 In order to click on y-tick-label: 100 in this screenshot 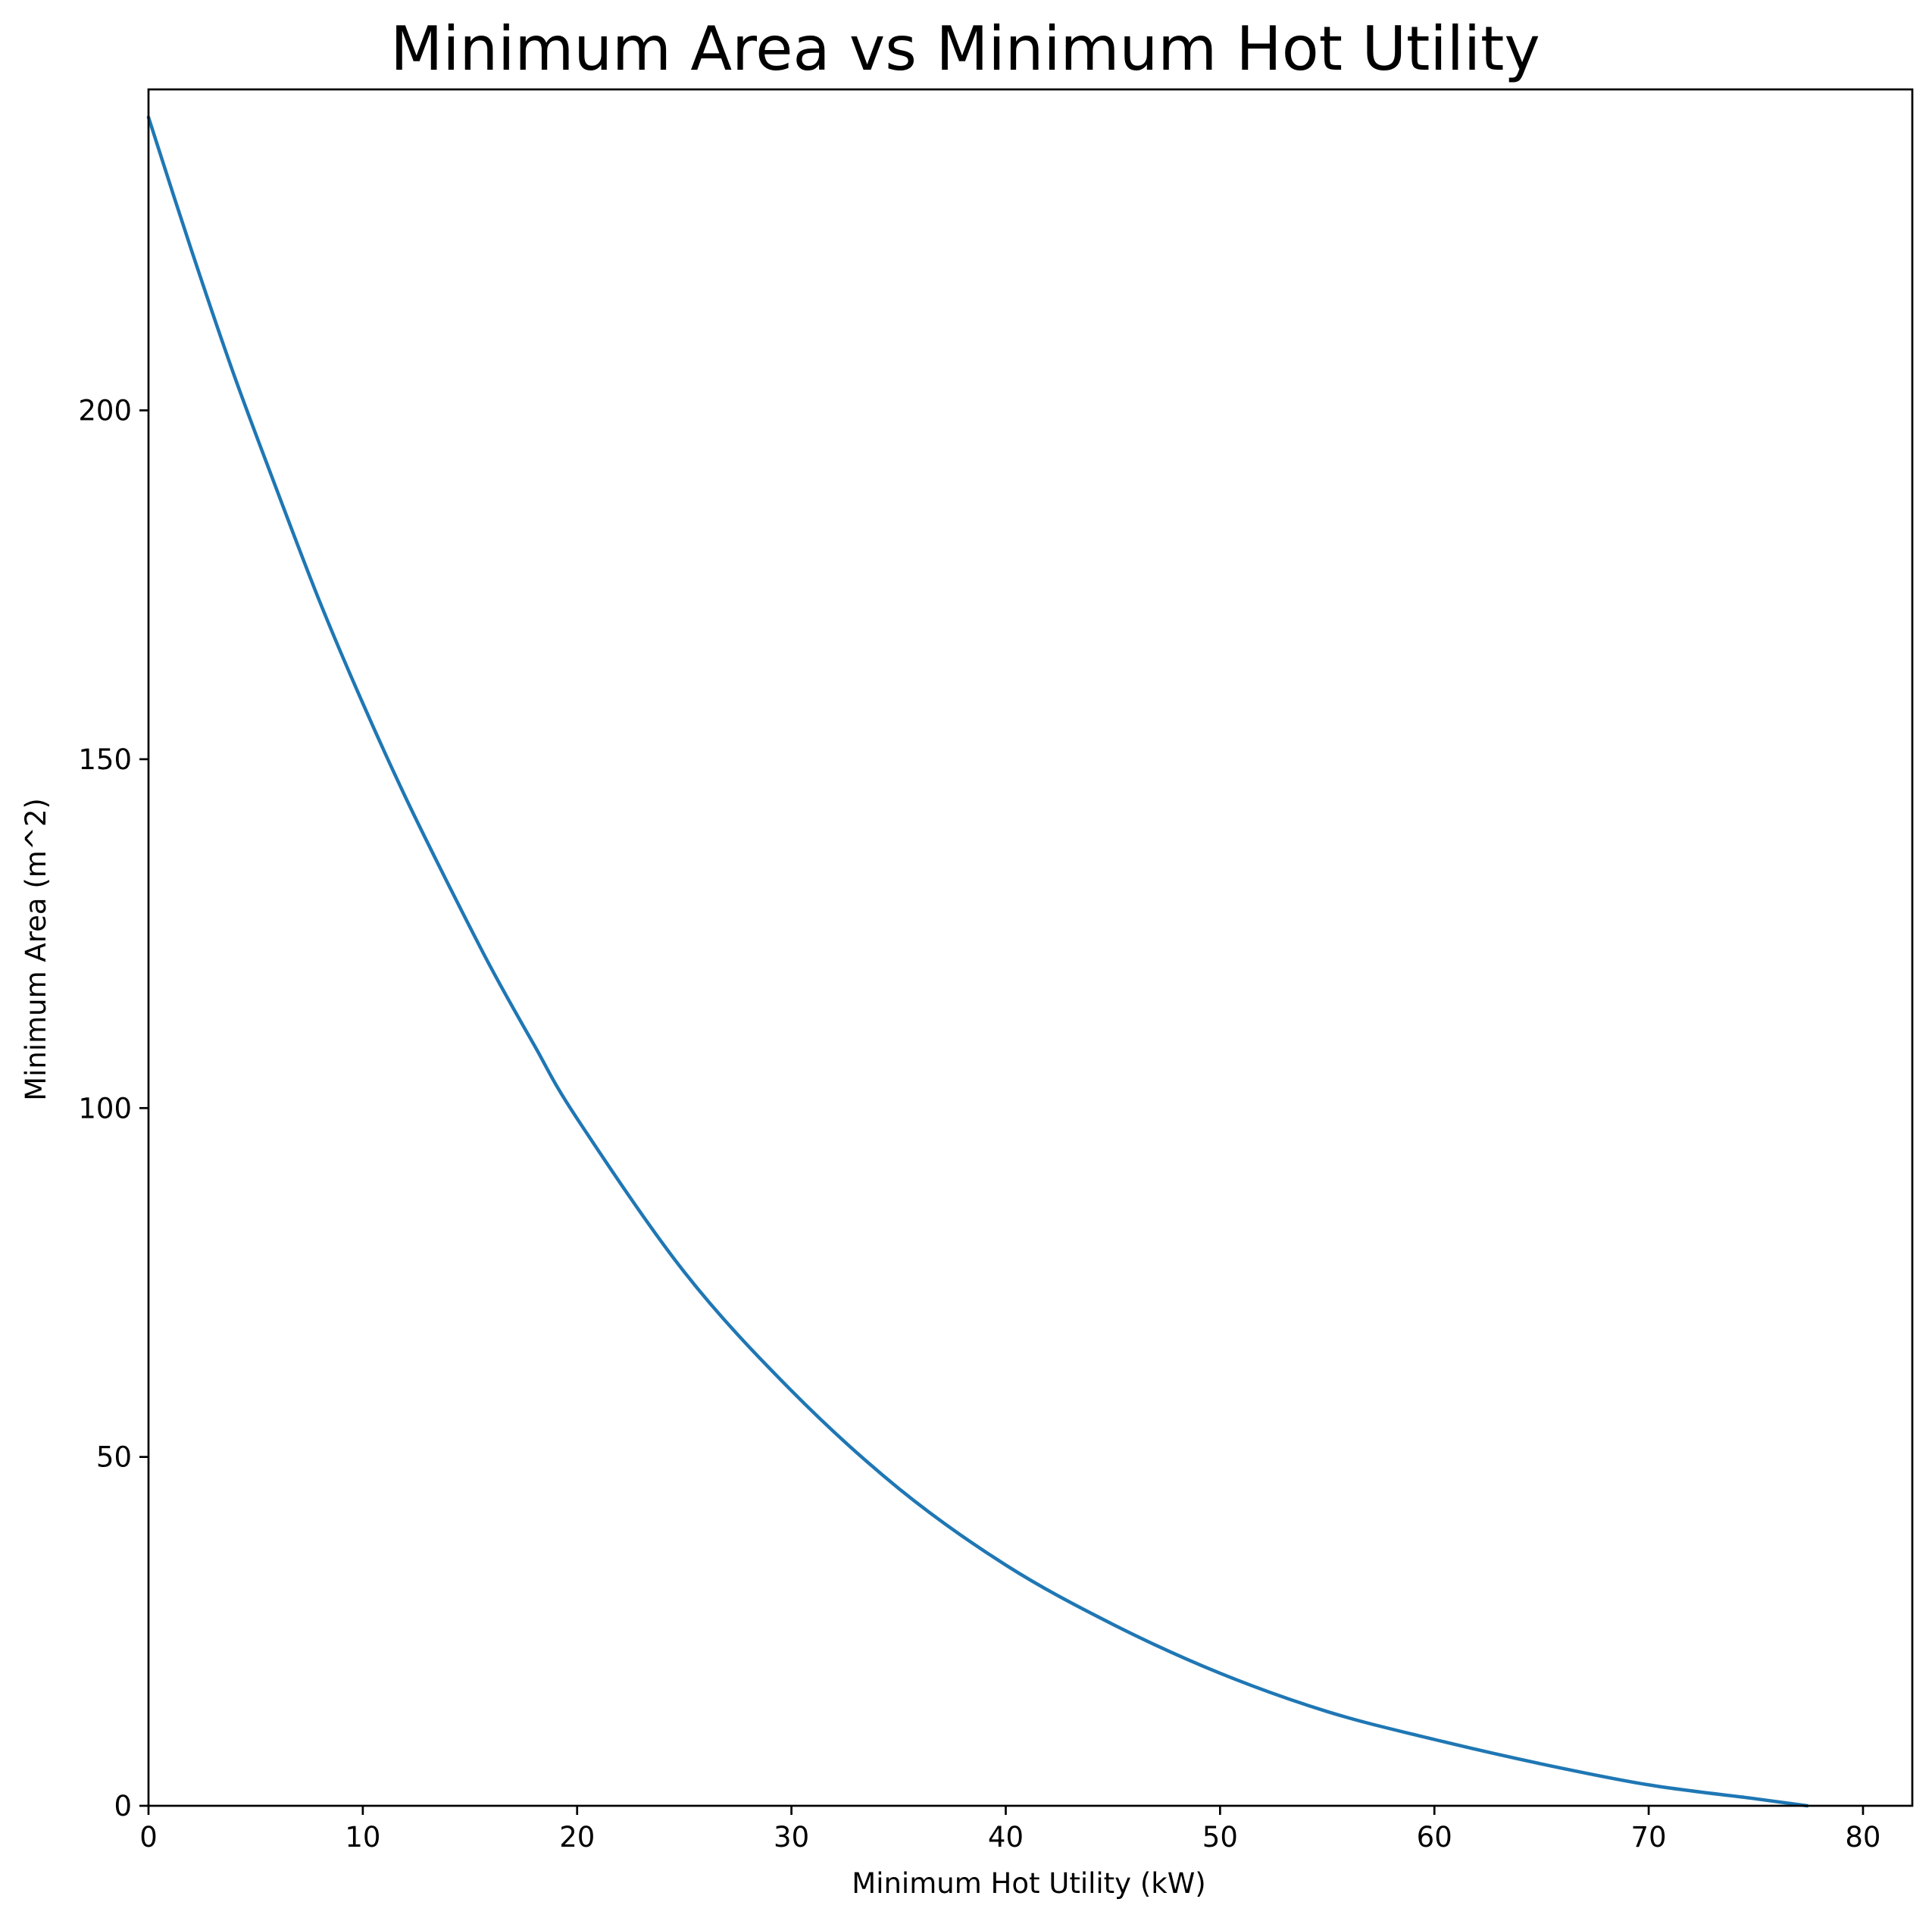, I will do `click(105, 1108)`.